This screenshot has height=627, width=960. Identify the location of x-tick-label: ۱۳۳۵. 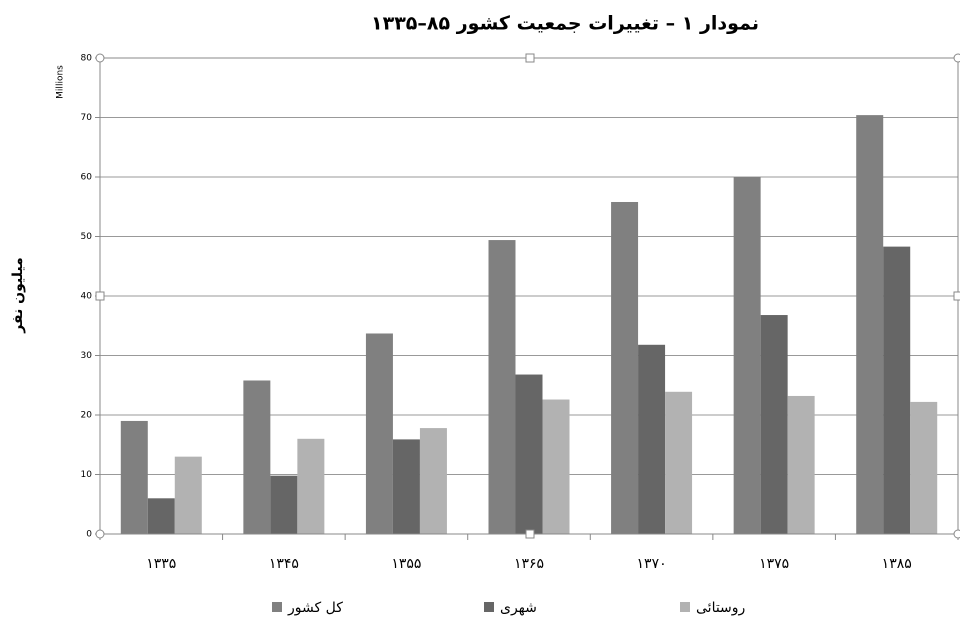
(161, 564).